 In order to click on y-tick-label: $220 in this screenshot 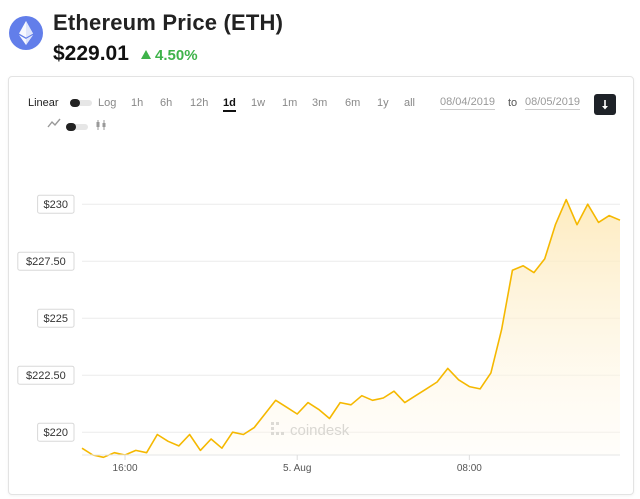, I will do `click(56, 433)`.